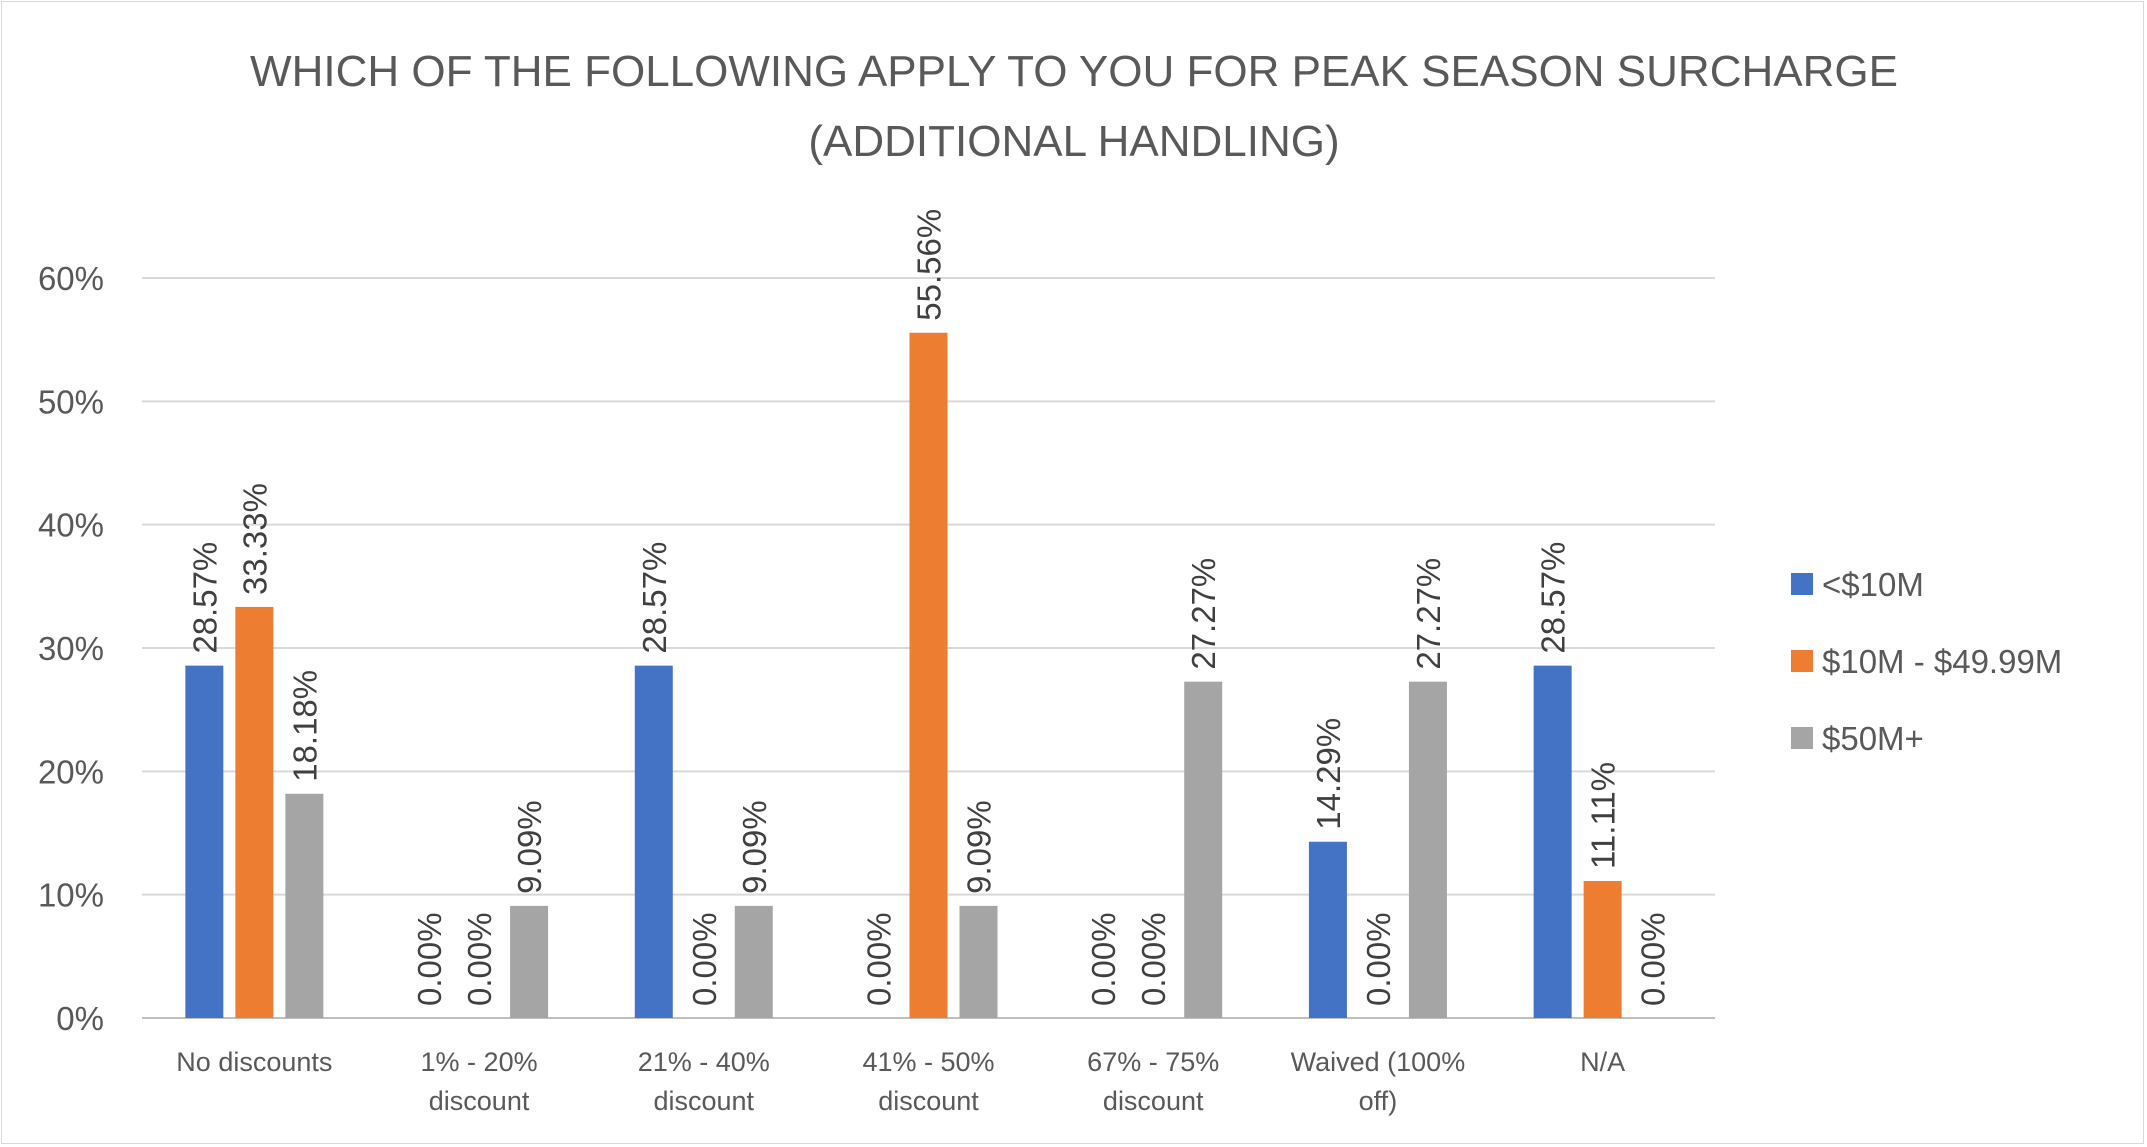  Describe the element at coordinates (1328, 774) in the screenshot. I see `data-label: 14.29%` at that location.